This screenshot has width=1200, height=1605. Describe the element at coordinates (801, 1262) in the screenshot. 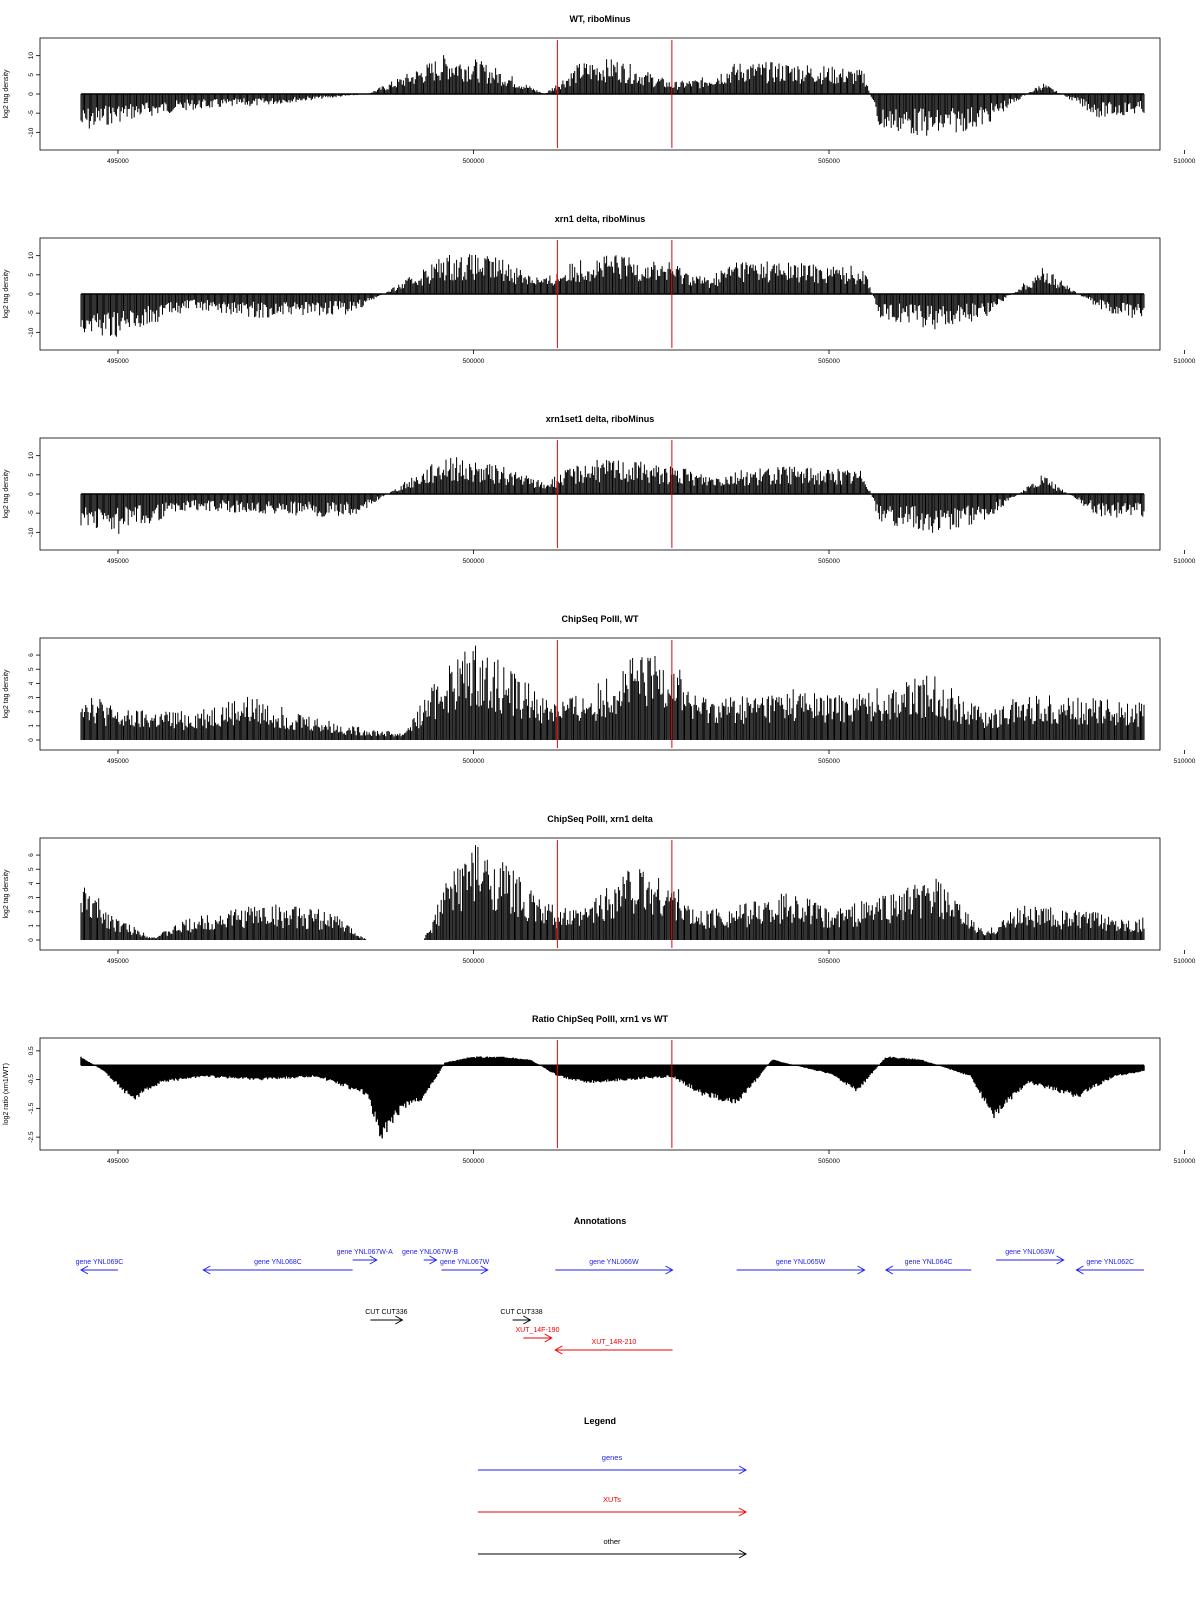

I see `feature-label: gene YNL065W` at that location.